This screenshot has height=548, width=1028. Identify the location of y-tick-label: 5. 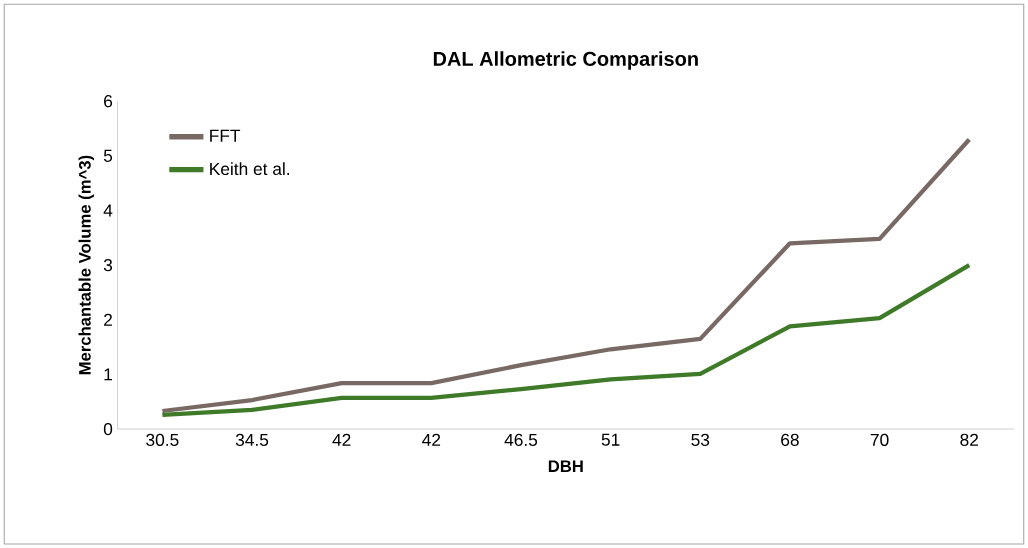
(108, 155).